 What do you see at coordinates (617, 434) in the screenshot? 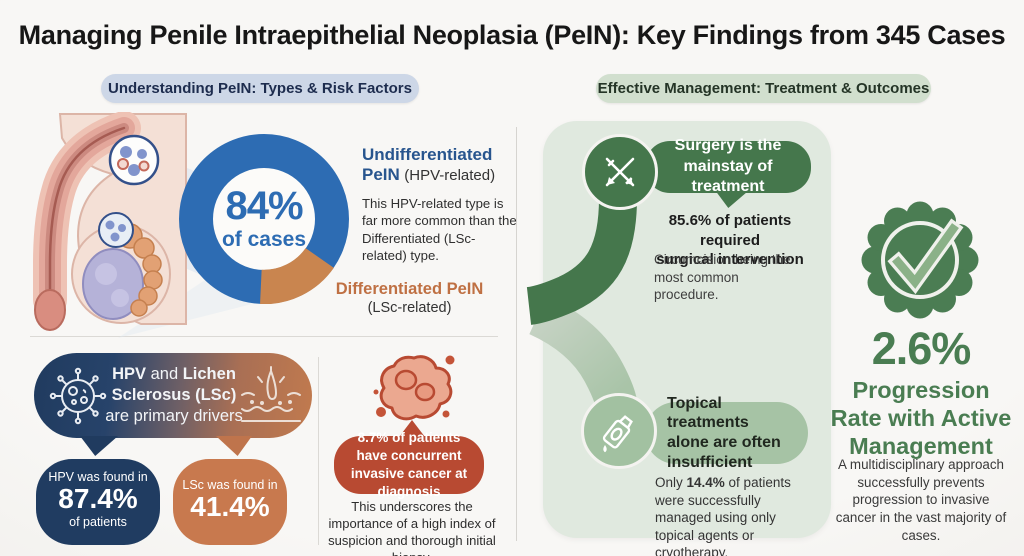
I see `ointment-tube-icon` at bounding box center [617, 434].